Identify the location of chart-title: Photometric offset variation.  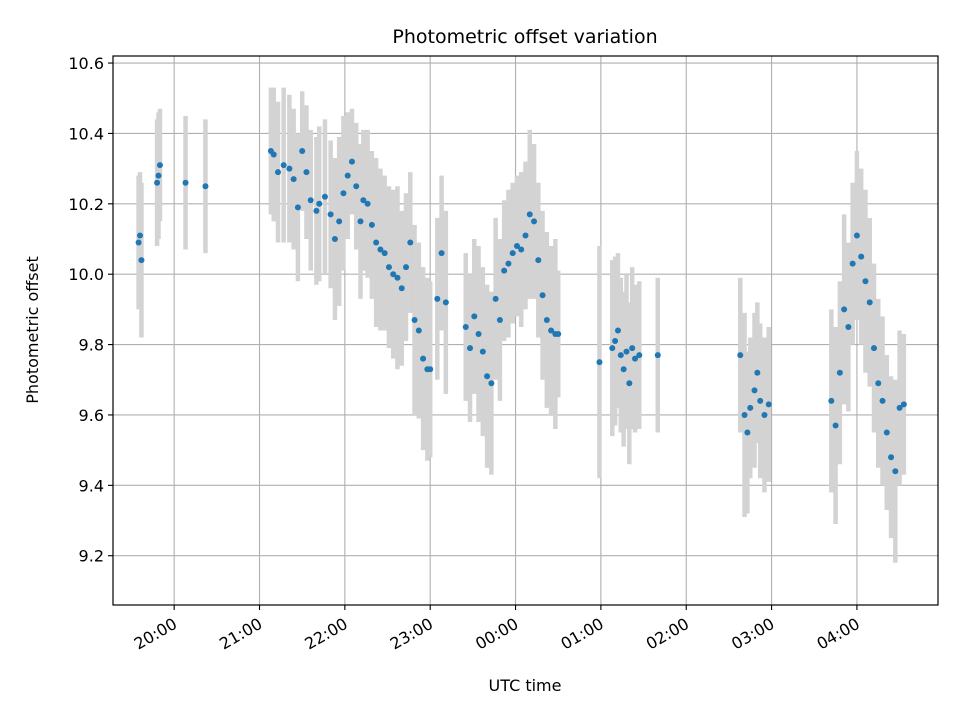
(524, 37).